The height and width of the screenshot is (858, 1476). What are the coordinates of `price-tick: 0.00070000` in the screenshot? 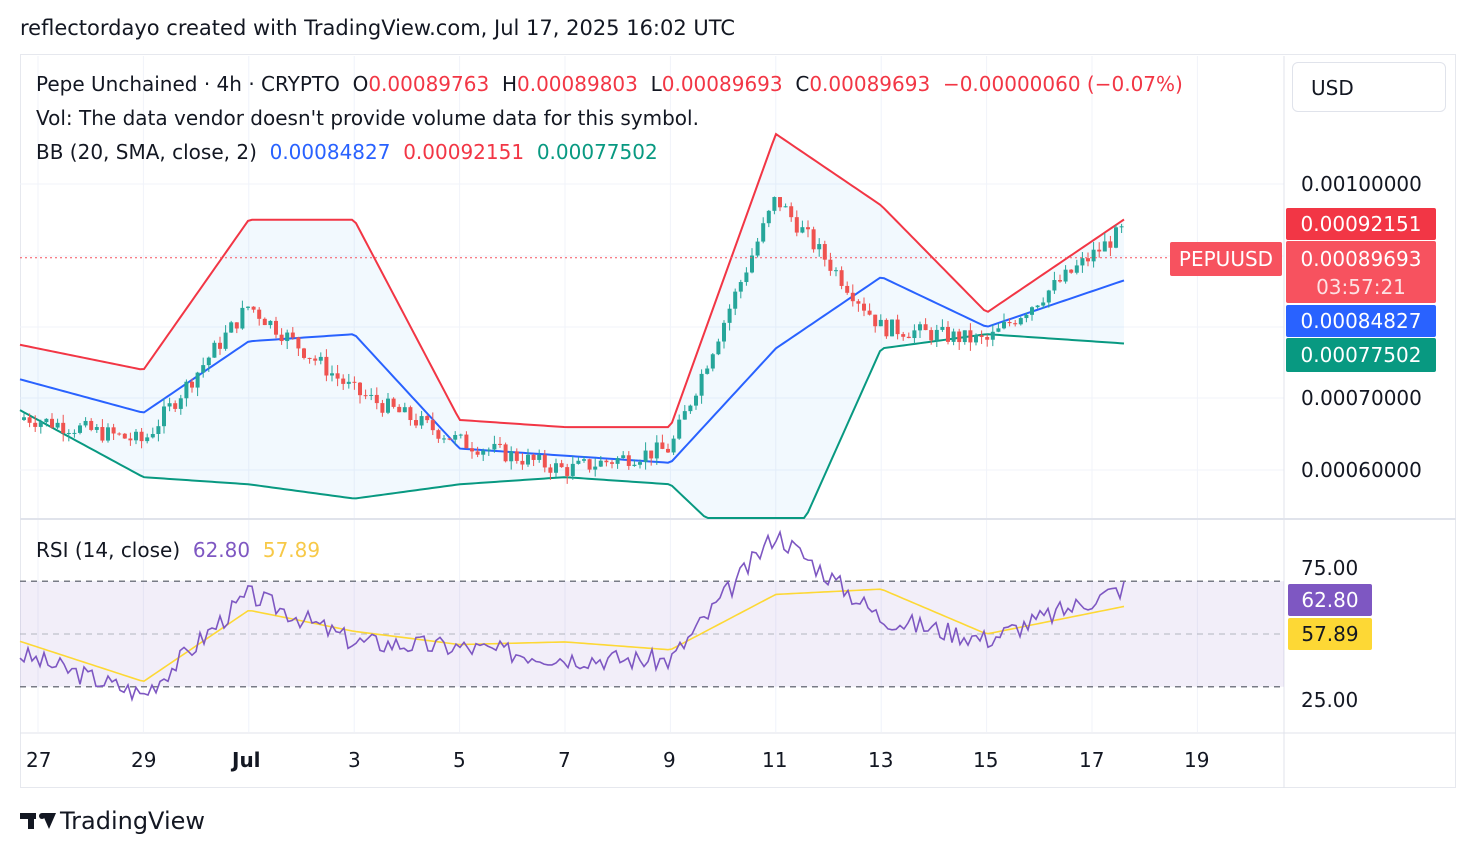 It's located at (1361, 398).